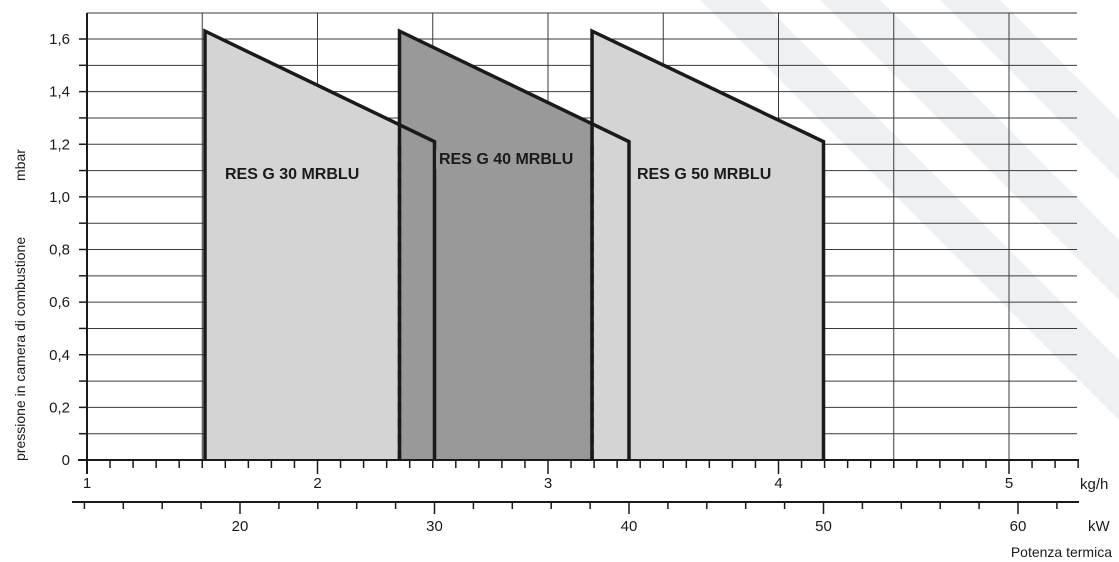 Image resolution: width=1119 pixels, height=562 pixels. I want to click on x-axis-kgh-unit: kg/h, so click(1094, 484).